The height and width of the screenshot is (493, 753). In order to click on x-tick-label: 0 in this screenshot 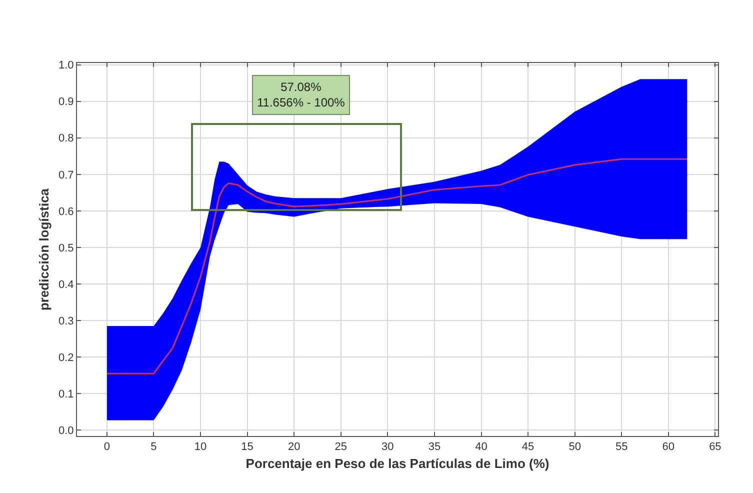, I will do `click(107, 447)`.